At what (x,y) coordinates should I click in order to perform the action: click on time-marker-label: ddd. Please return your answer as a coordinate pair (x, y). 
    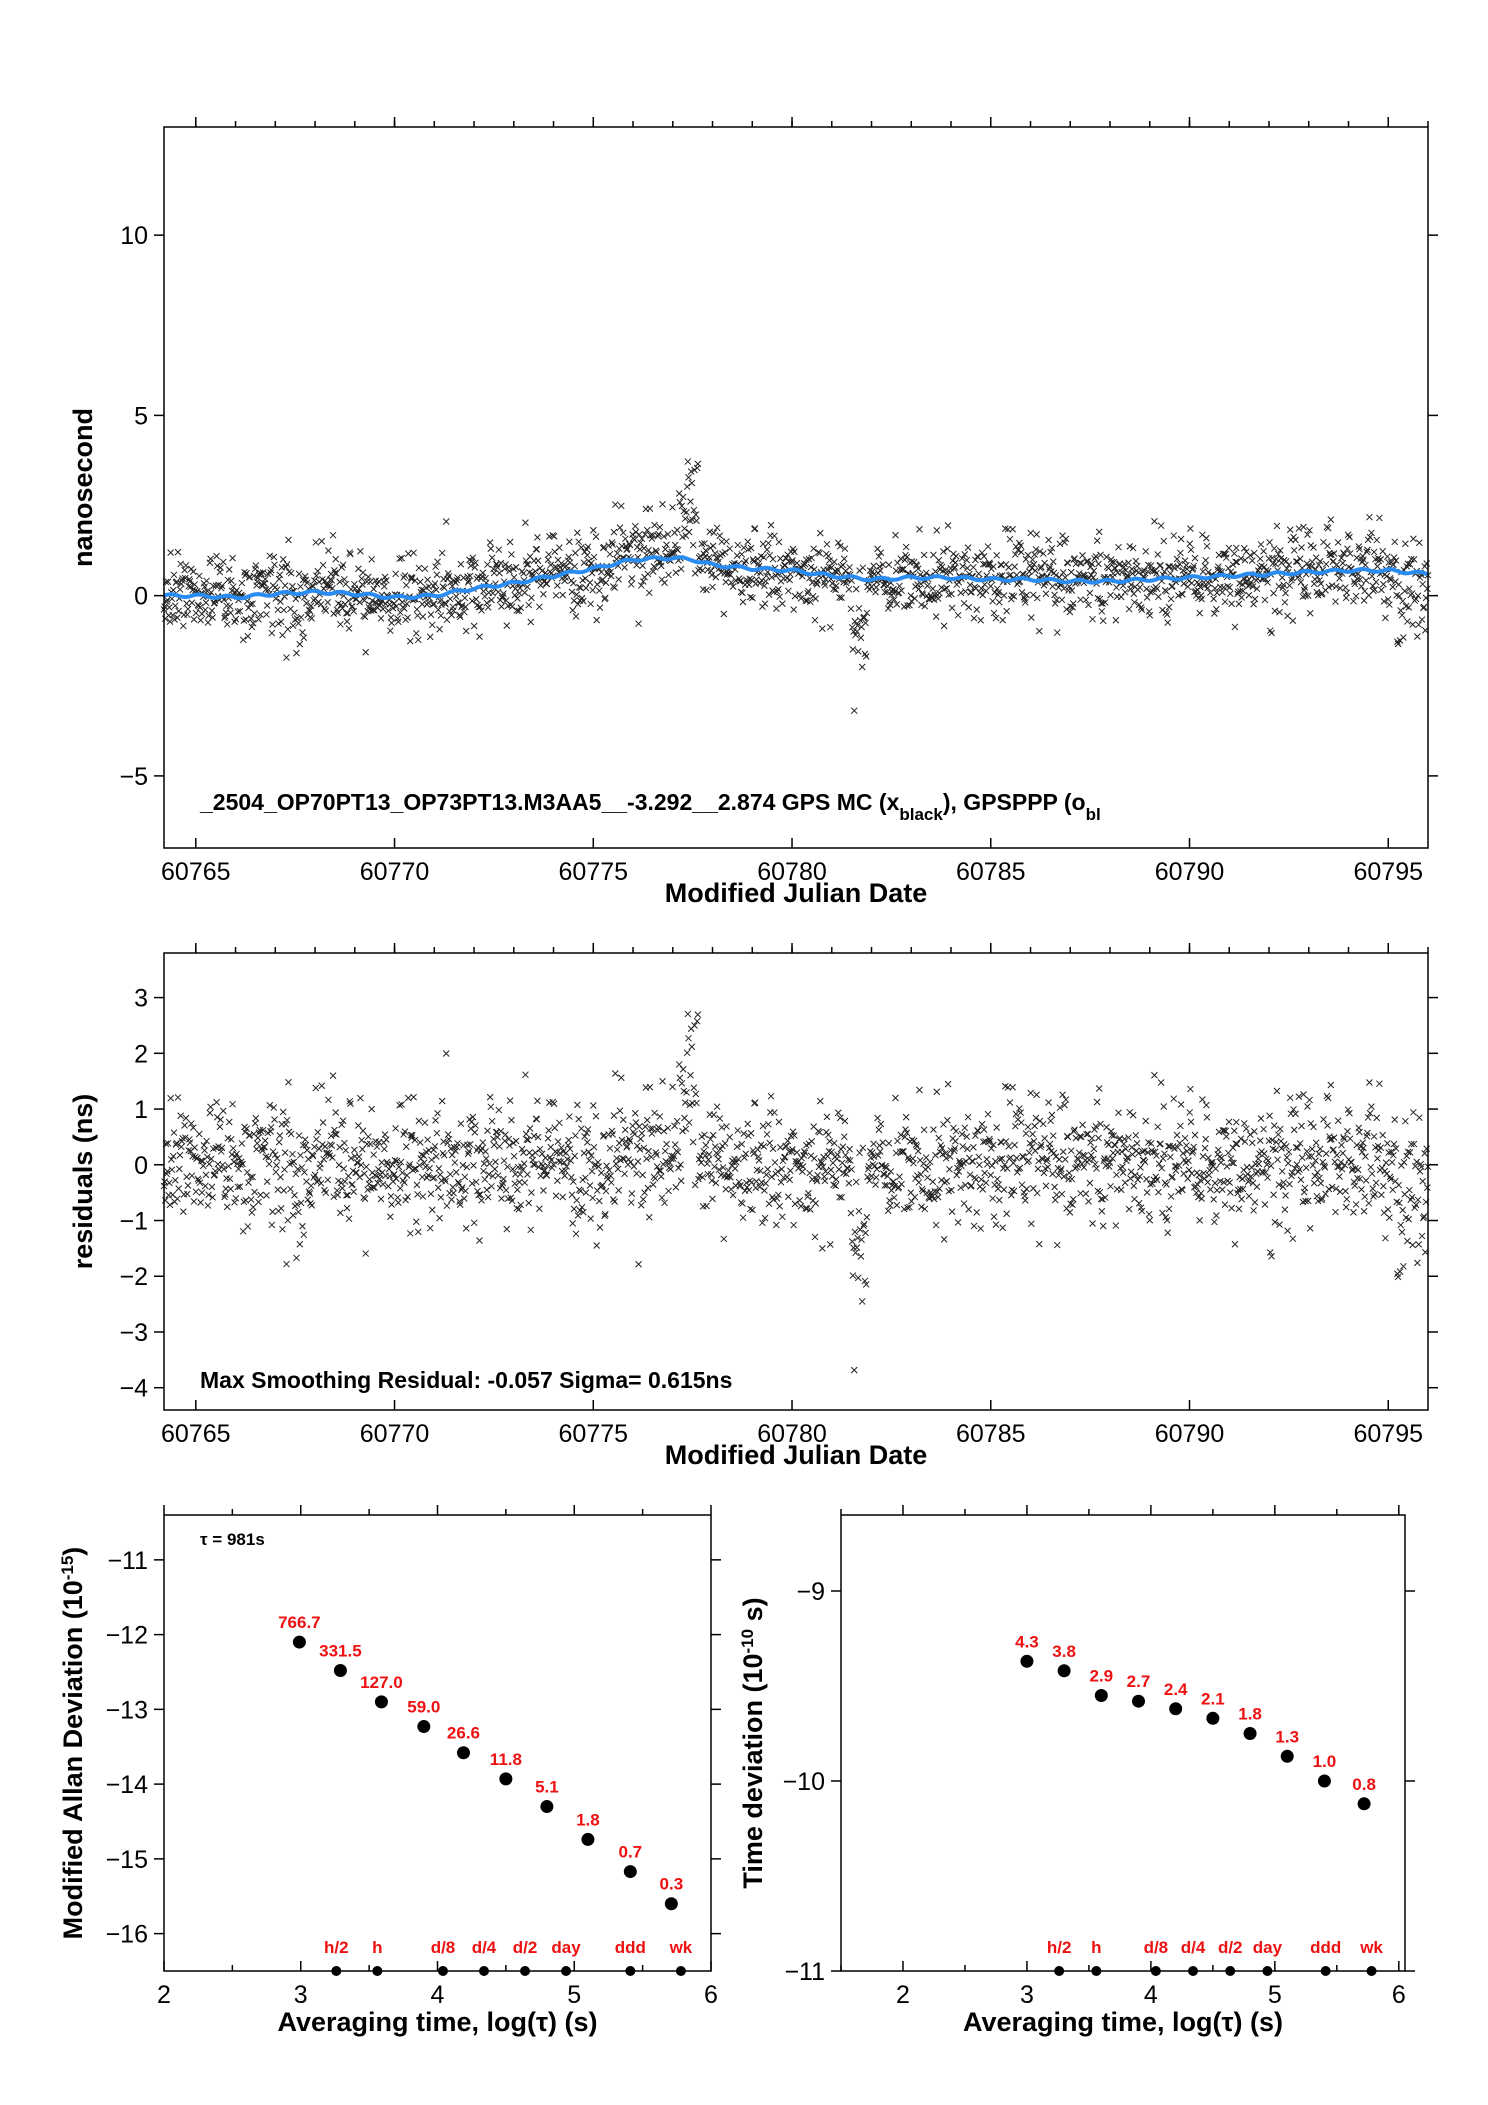
    Looking at the image, I should click on (1325, 1947).